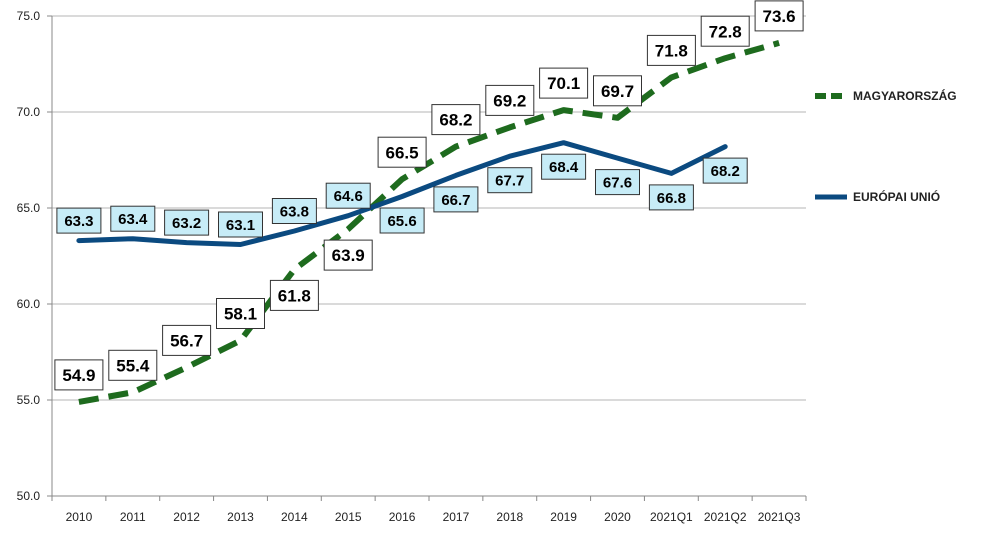 The height and width of the screenshot is (535, 985). I want to click on data-label-europai-unio: 66.8, so click(671, 198).